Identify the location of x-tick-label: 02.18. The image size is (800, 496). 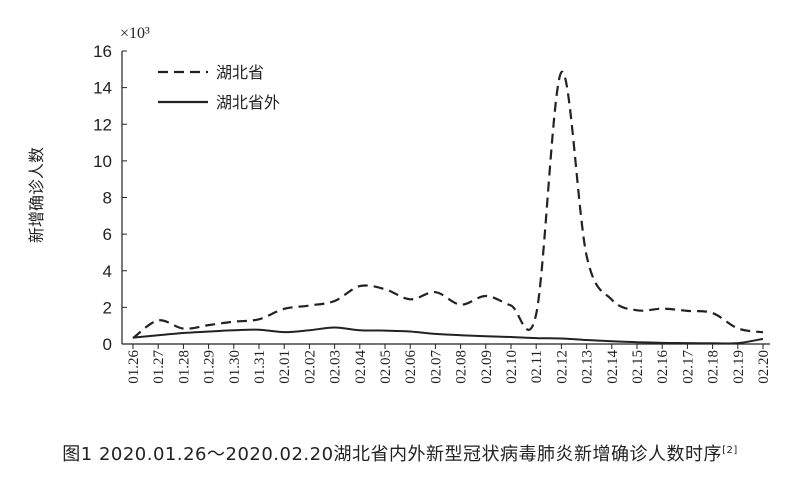
(714, 367).